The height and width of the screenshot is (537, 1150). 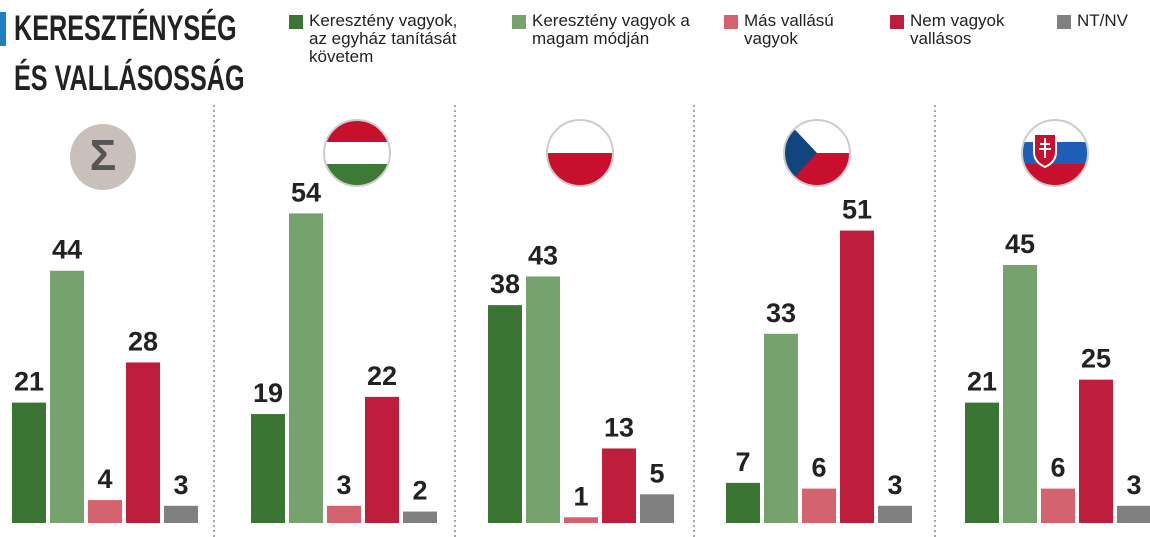 What do you see at coordinates (268, 393) in the screenshot?
I see `value-label: 19` at bounding box center [268, 393].